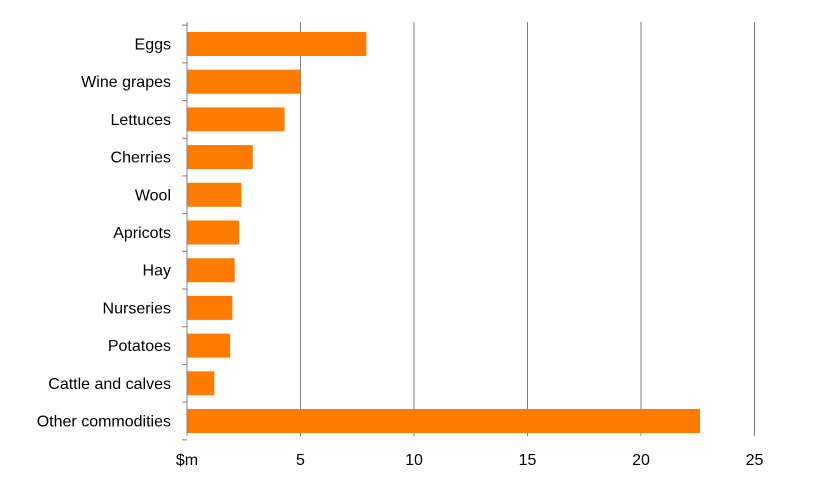 The image size is (815, 485). Describe the element at coordinates (210, 307) in the screenshot. I see `bar-nurseries` at that location.